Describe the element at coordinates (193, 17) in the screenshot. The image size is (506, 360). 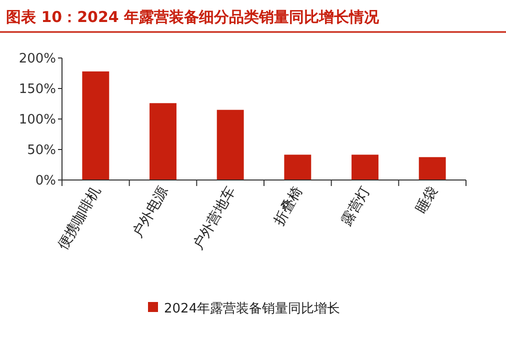
I see `chart-title: 图表 10：2024 年露营装备细分品类销量同比增长情况` at that location.